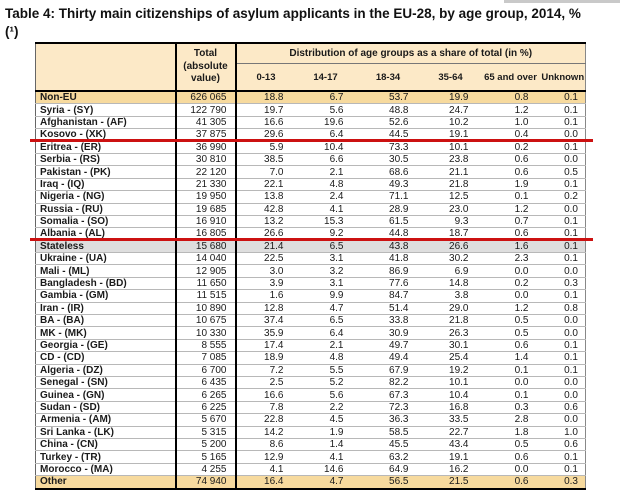 Image resolution: width=620 pixels, height=490 pixels. Describe the element at coordinates (336, 420) in the screenshot. I see `value-cell: 4.5` at that location.